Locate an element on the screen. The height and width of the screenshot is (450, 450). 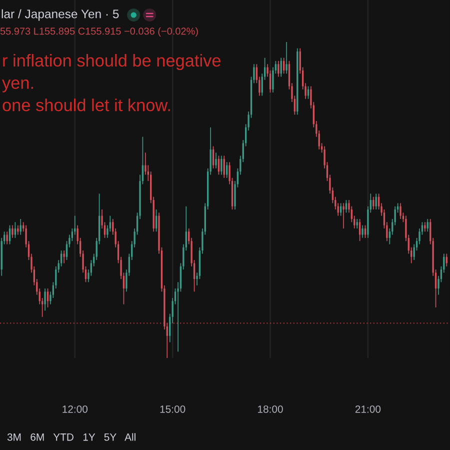
chart-subtitle: 55.973 L155.895 C155.915 −0.036 (−0.02%) is located at coordinates (99, 32).